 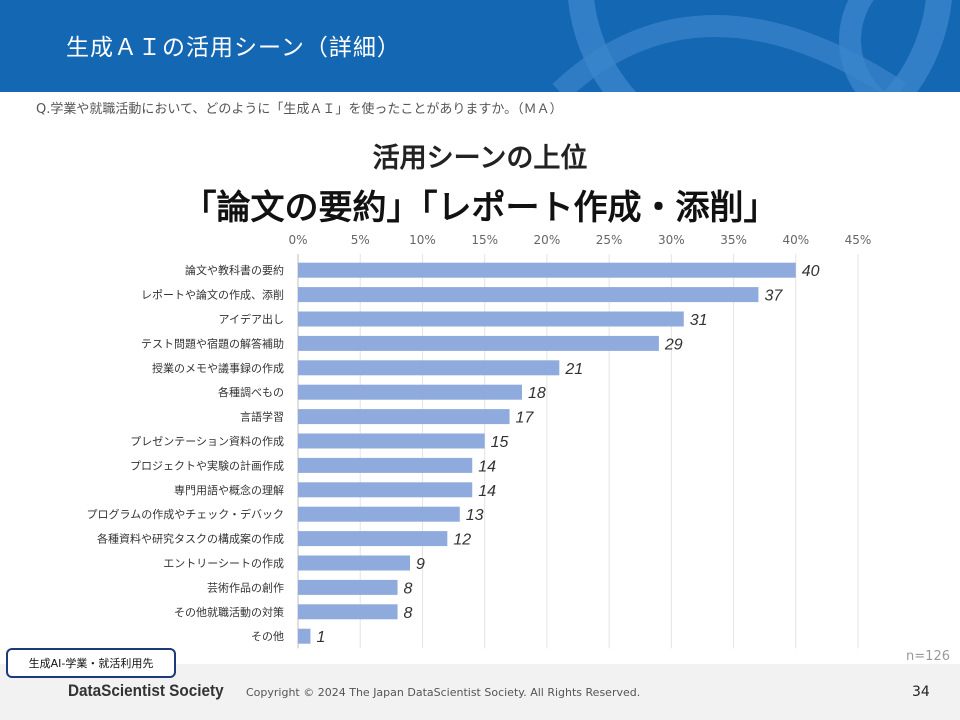 I want to click on category-label: 専門用語や概念の理解, so click(x=229, y=490).